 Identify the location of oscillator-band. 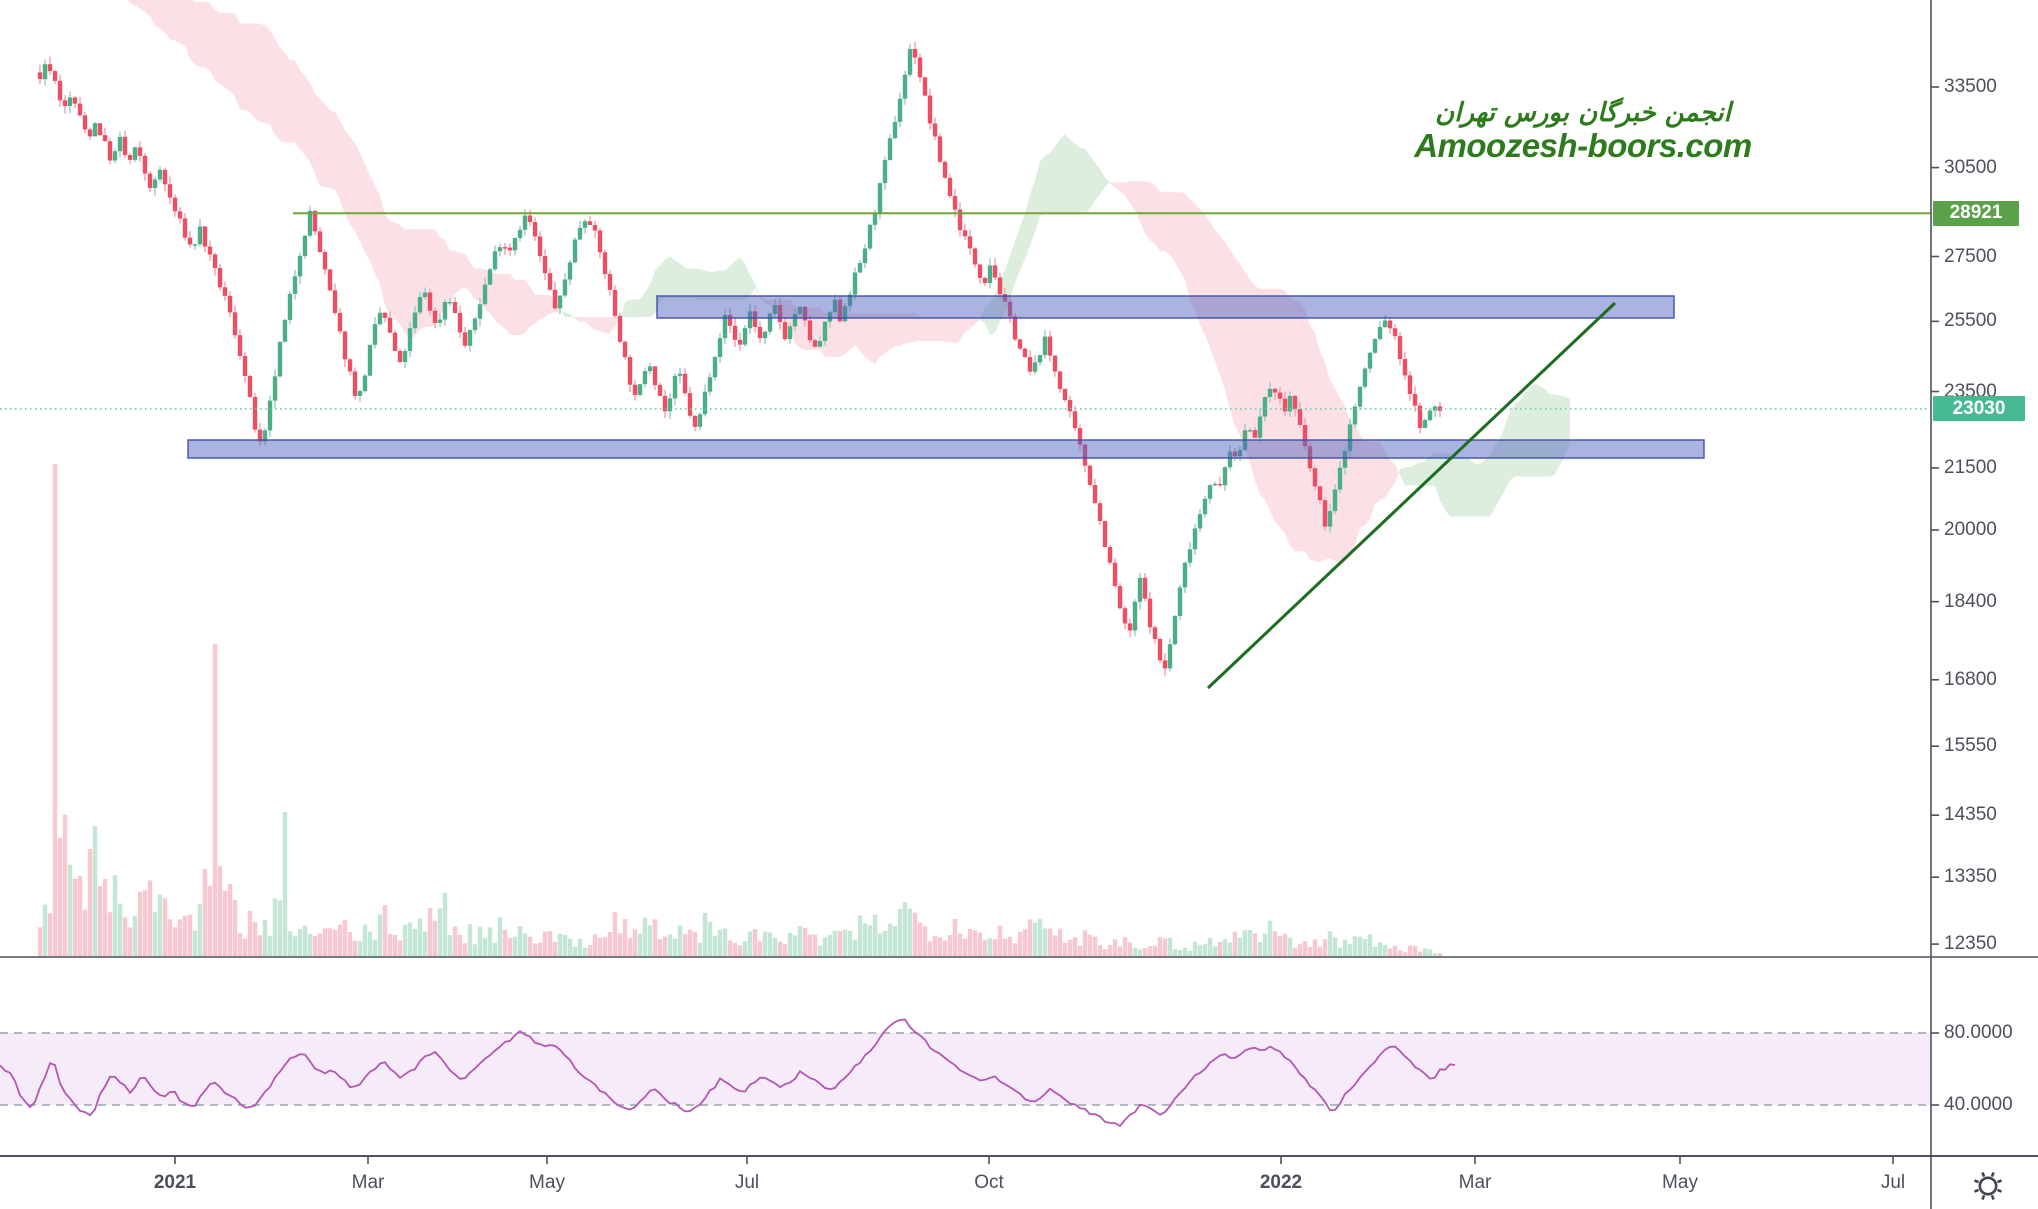
(965, 1069).